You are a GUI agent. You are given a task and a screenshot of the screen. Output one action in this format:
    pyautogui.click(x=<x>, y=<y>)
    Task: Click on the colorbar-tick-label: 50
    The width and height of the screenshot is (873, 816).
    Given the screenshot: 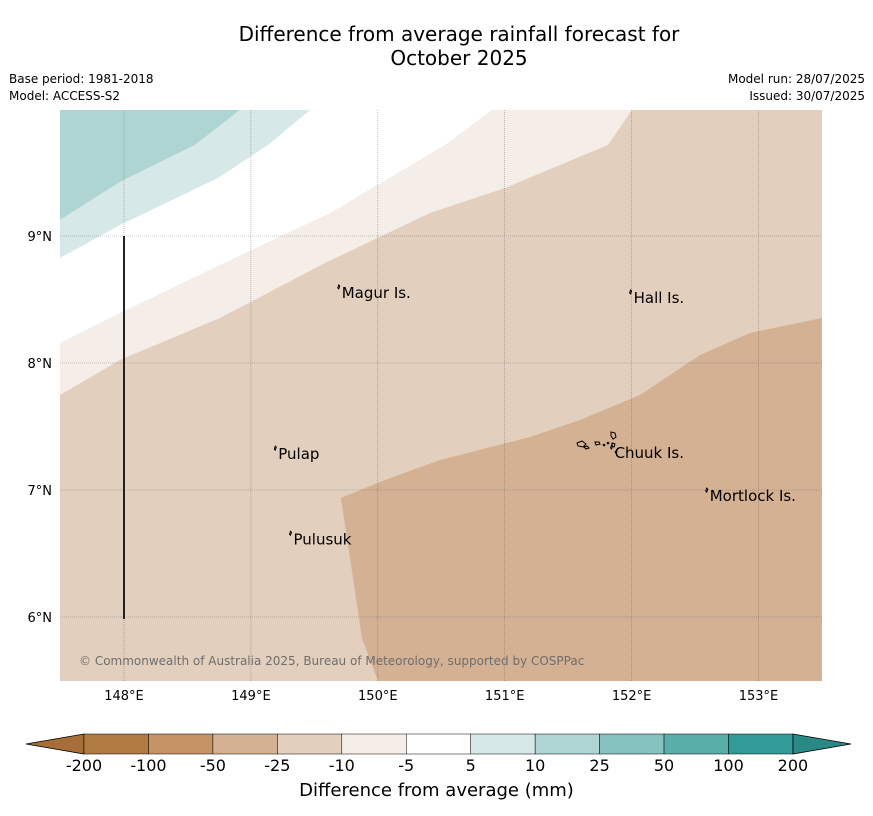 What is the action you would take?
    pyautogui.click(x=664, y=765)
    